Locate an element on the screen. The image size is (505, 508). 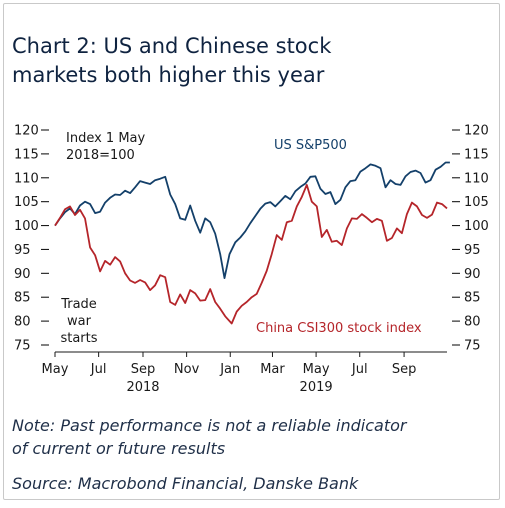
y-tick-label-left: 75 is located at coordinates (22, 346).